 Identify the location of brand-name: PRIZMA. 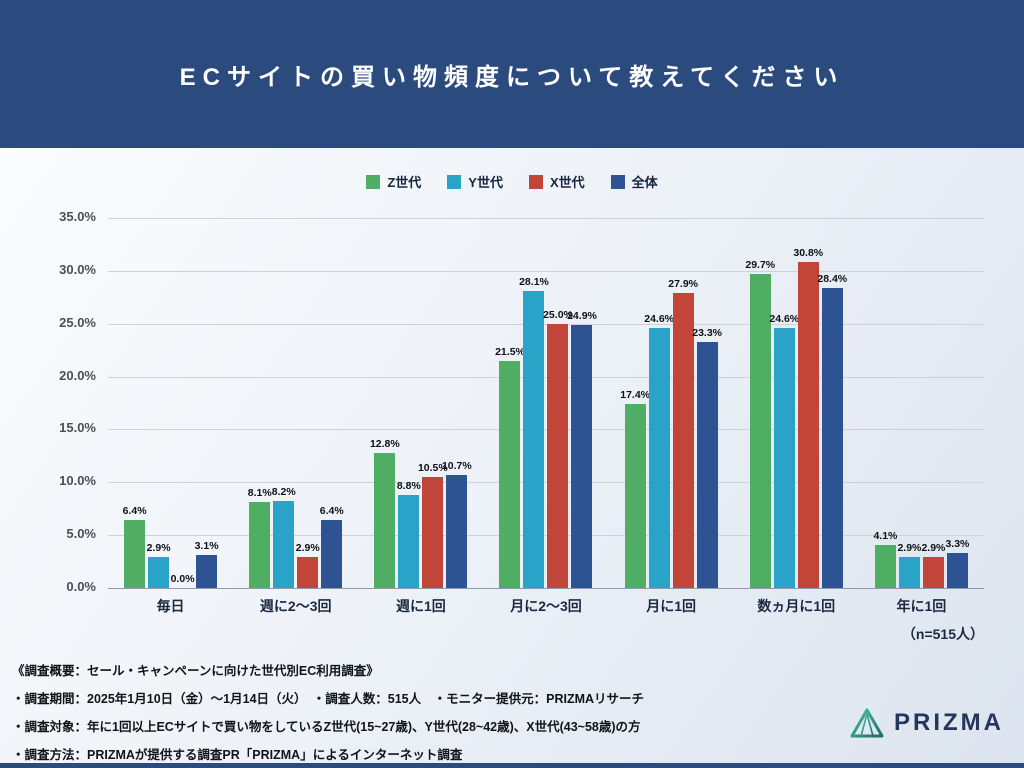
(949, 722).